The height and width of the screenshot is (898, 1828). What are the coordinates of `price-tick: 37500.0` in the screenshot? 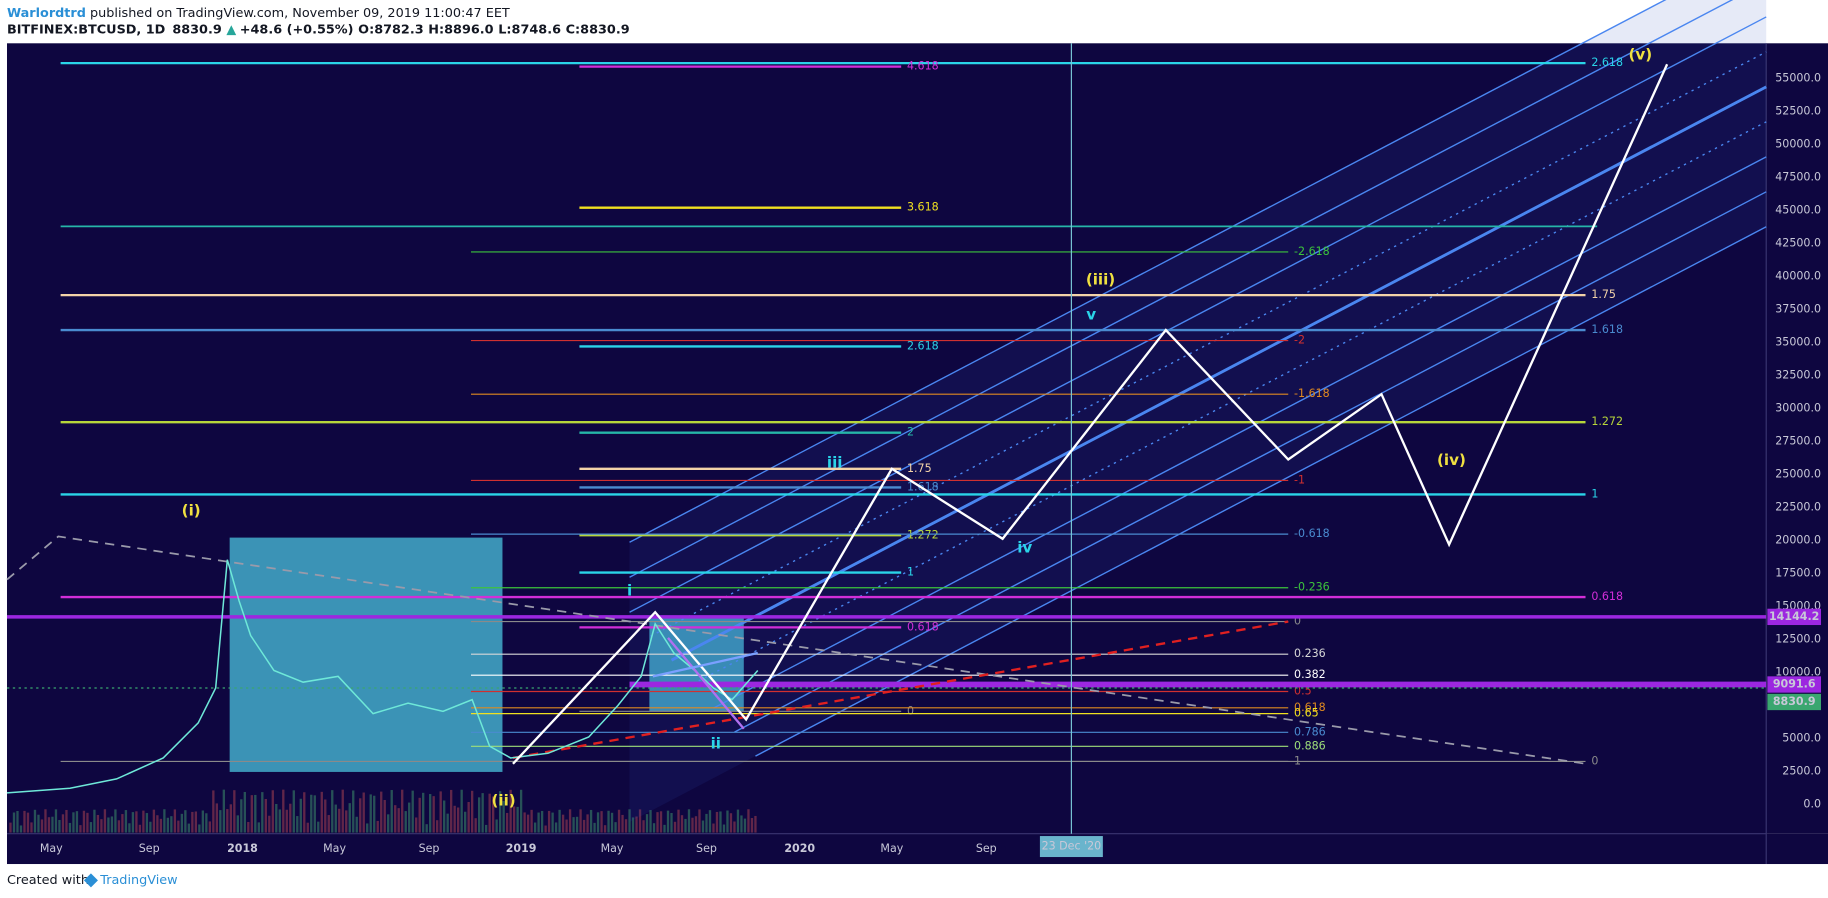 It's located at (1798, 308).